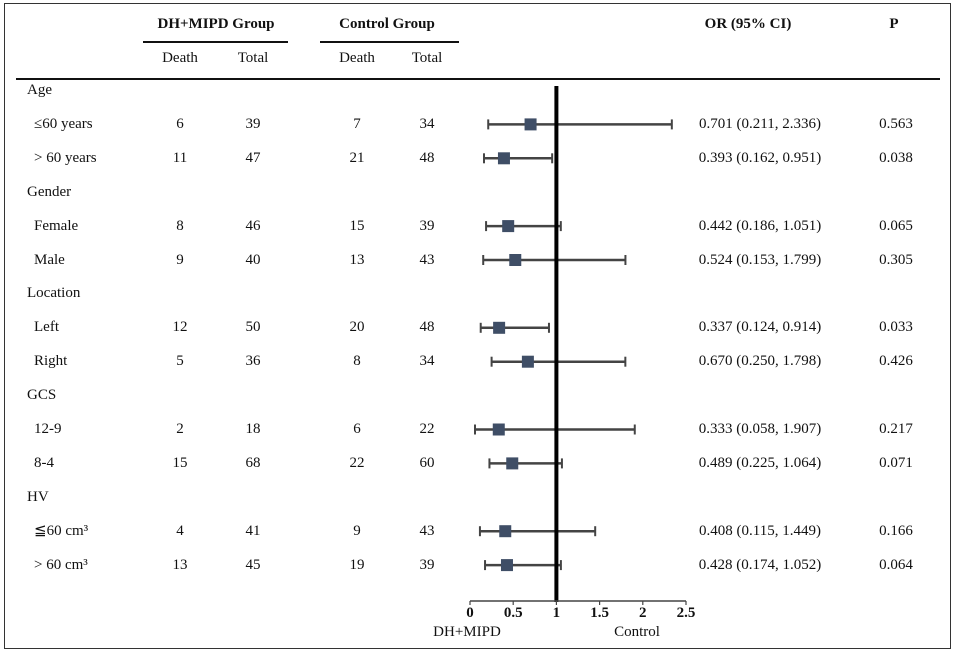 This screenshot has width=957, height=654. I want to click on row-label: > 60 years, so click(65, 157).